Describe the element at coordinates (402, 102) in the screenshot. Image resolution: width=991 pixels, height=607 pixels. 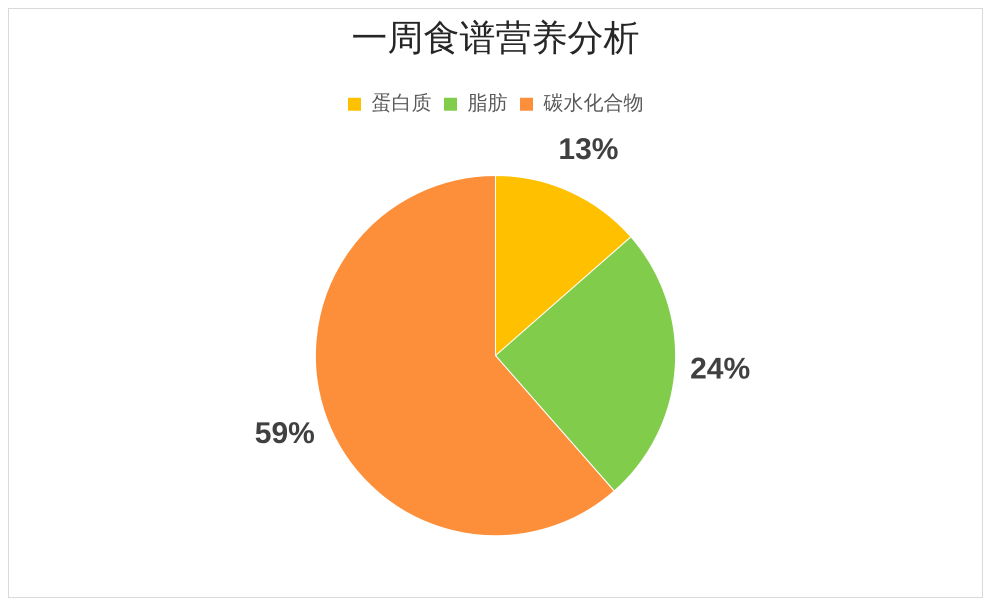
I see `legend-label: 蛋白质` at that location.